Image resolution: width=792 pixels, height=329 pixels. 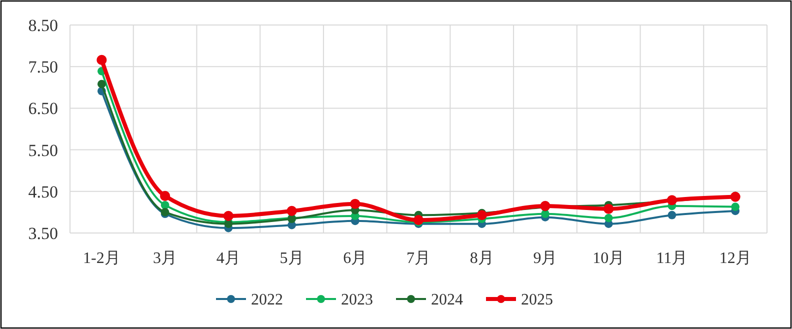 What do you see at coordinates (292, 258) in the screenshot?
I see `x-tick-label: 5月` at bounding box center [292, 258].